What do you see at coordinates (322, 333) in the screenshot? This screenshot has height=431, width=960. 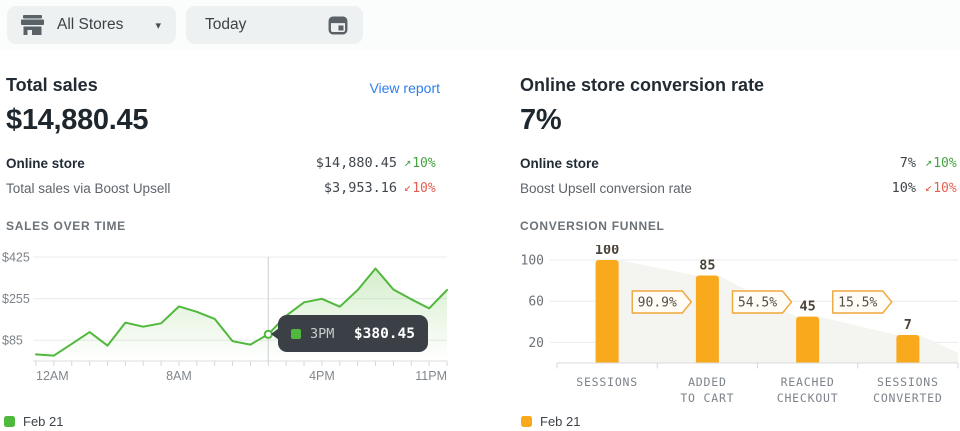 I see `tooltip-time: 3PM` at bounding box center [322, 333].